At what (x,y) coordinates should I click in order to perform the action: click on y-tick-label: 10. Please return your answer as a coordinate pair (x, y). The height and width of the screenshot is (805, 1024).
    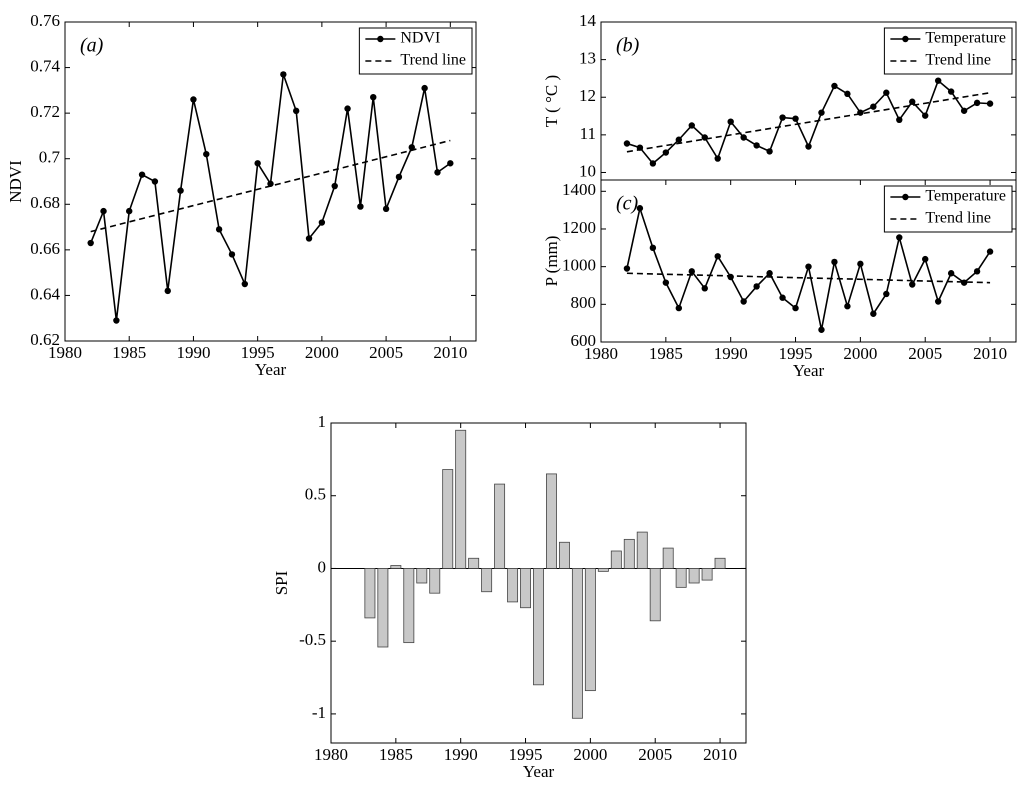
    Looking at the image, I should click on (587, 170).